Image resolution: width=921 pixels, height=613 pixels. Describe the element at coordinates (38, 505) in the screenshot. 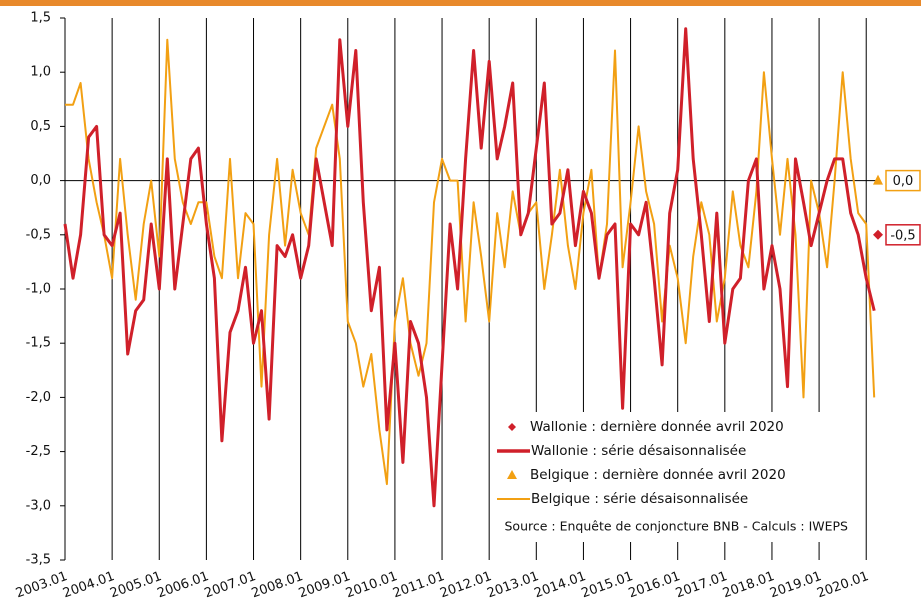

I see `y-tick-label: -3,0` at that location.